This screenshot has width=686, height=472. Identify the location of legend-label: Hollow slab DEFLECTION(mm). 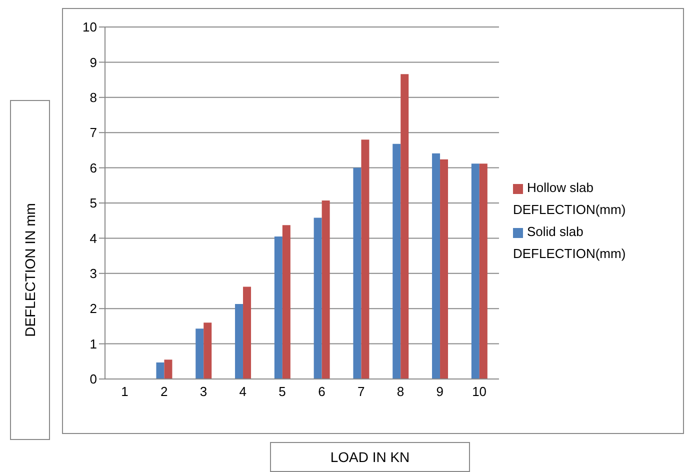
(569, 198).